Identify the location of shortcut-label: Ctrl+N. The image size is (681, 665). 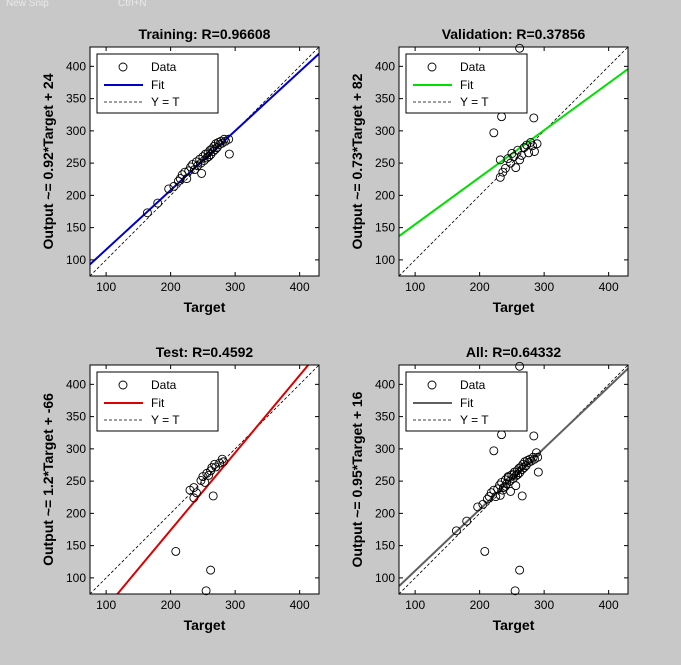
(132, 4).